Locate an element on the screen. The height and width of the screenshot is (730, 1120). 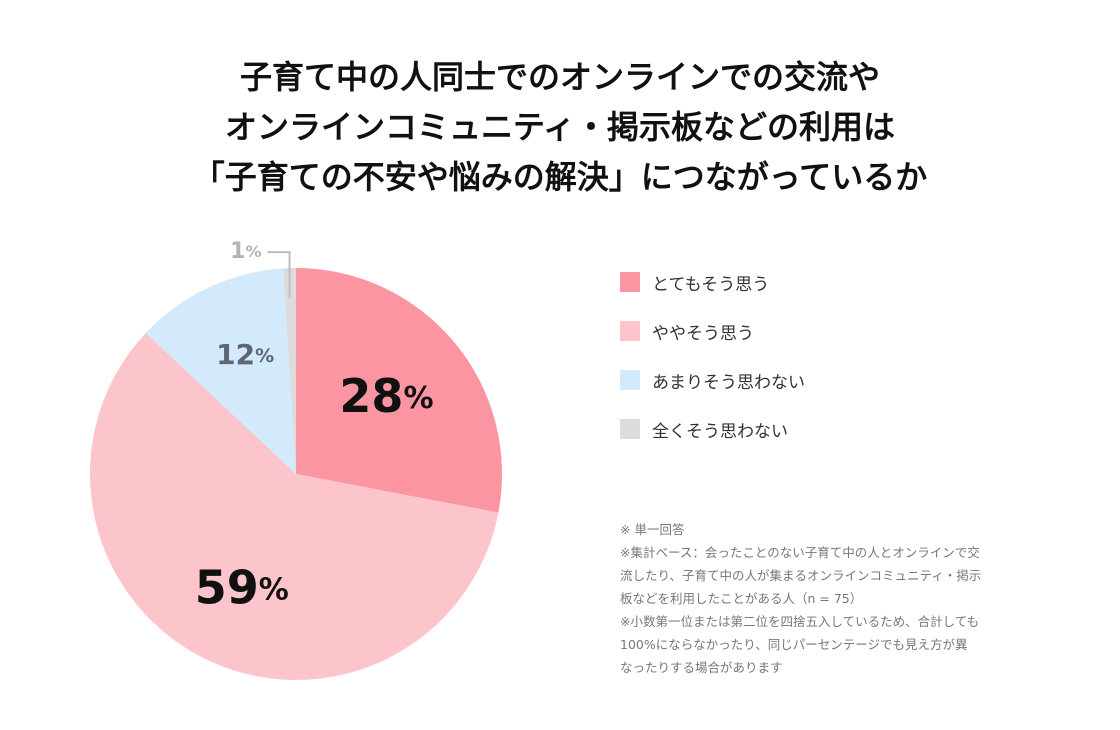
legend-swatch-not-at-all is located at coordinates (630, 429).